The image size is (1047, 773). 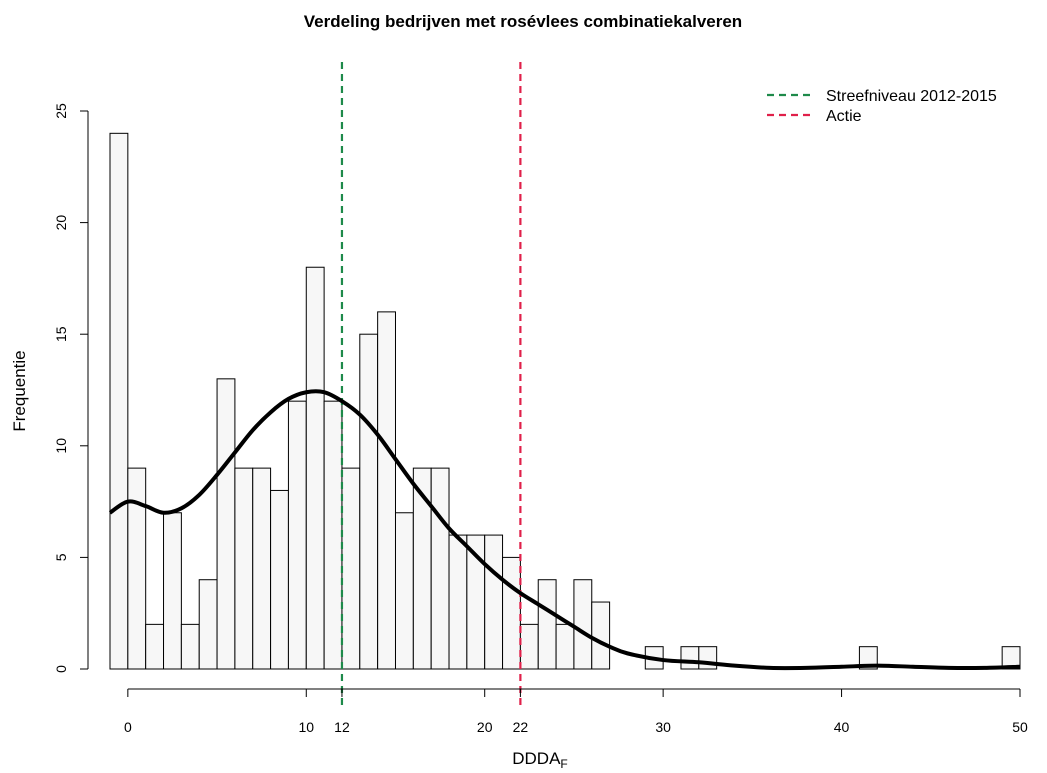 What do you see at coordinates (306, 727) in the screenshot?
I see `x-tick-label: 10` at bounding box center [306, 727].